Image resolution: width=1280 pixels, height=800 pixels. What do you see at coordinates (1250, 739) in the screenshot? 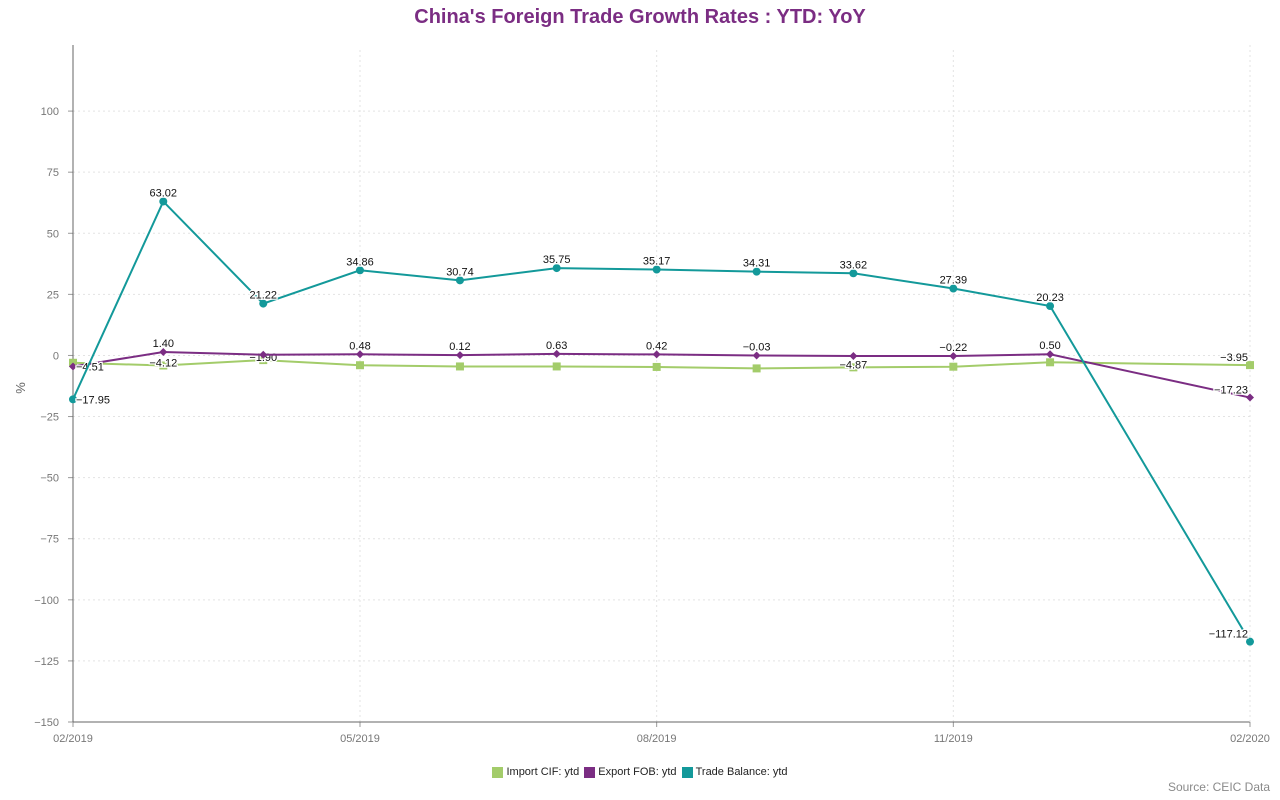
I see `x-tick-label: 02/2020` at bounding box center [1250, 739].